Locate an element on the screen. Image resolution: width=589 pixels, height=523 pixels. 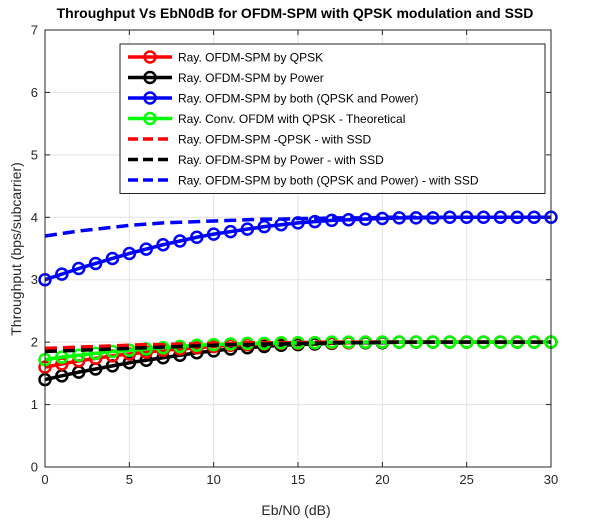
legend-entry: Ray. OFDM-SPM by both (QPSK and Power) is located at coordinates (273, 98).